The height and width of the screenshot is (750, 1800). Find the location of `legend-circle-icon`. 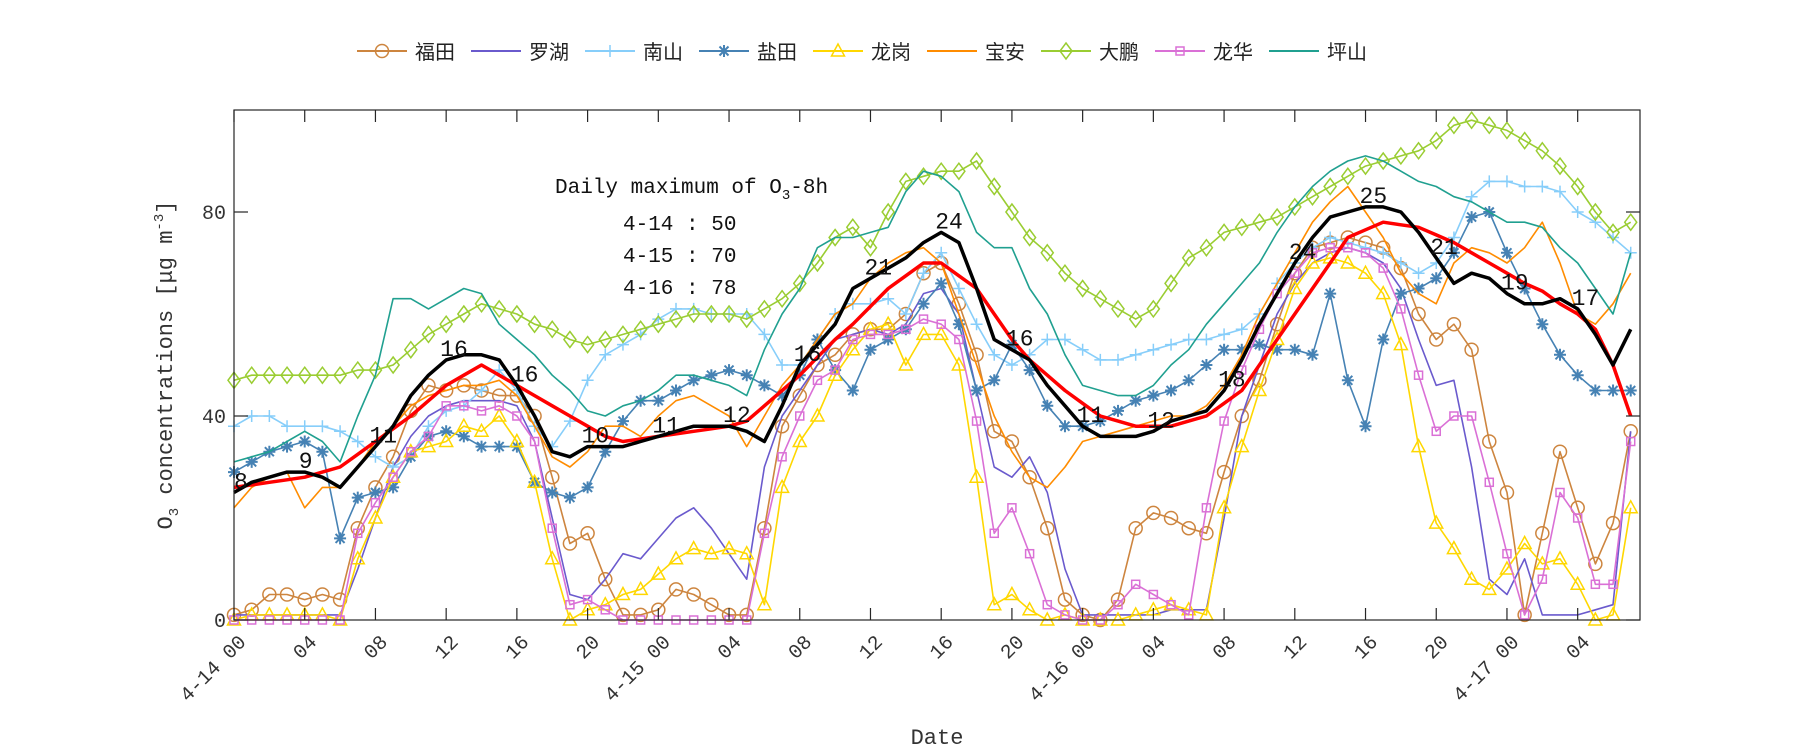

legend-circle-icon is located at coordinates (382, 50).